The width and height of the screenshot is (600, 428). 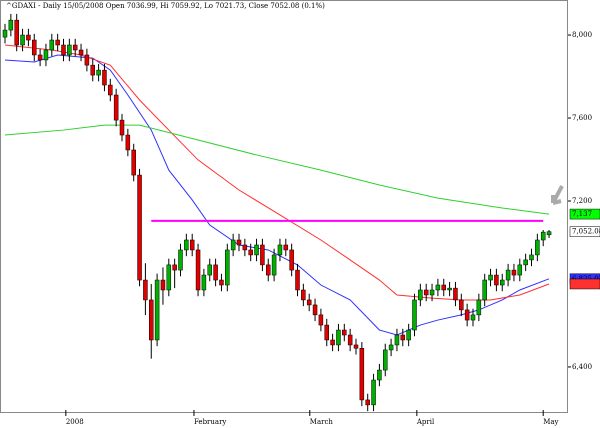 What do you see at coordinates (582, 118) in the screenshot?
I see `y-tick-label: 7,600` at bounding box center [582, 118].